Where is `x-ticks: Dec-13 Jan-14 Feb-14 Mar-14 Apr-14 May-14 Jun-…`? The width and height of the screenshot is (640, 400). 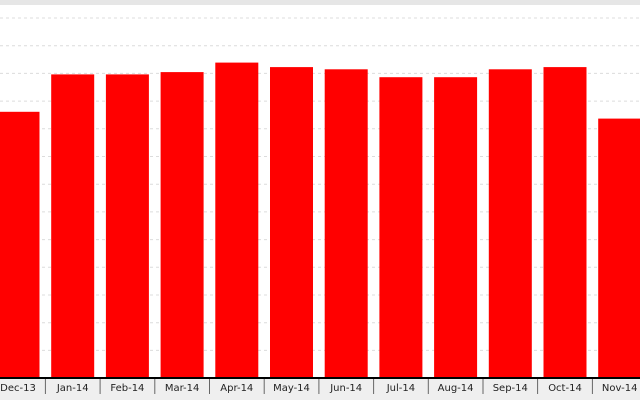 x-ticks: Dec-13 Jan-14 Feb-14 Mar-14 Apr-14 May-14 Jun-… is located at coordinates (318, 386).